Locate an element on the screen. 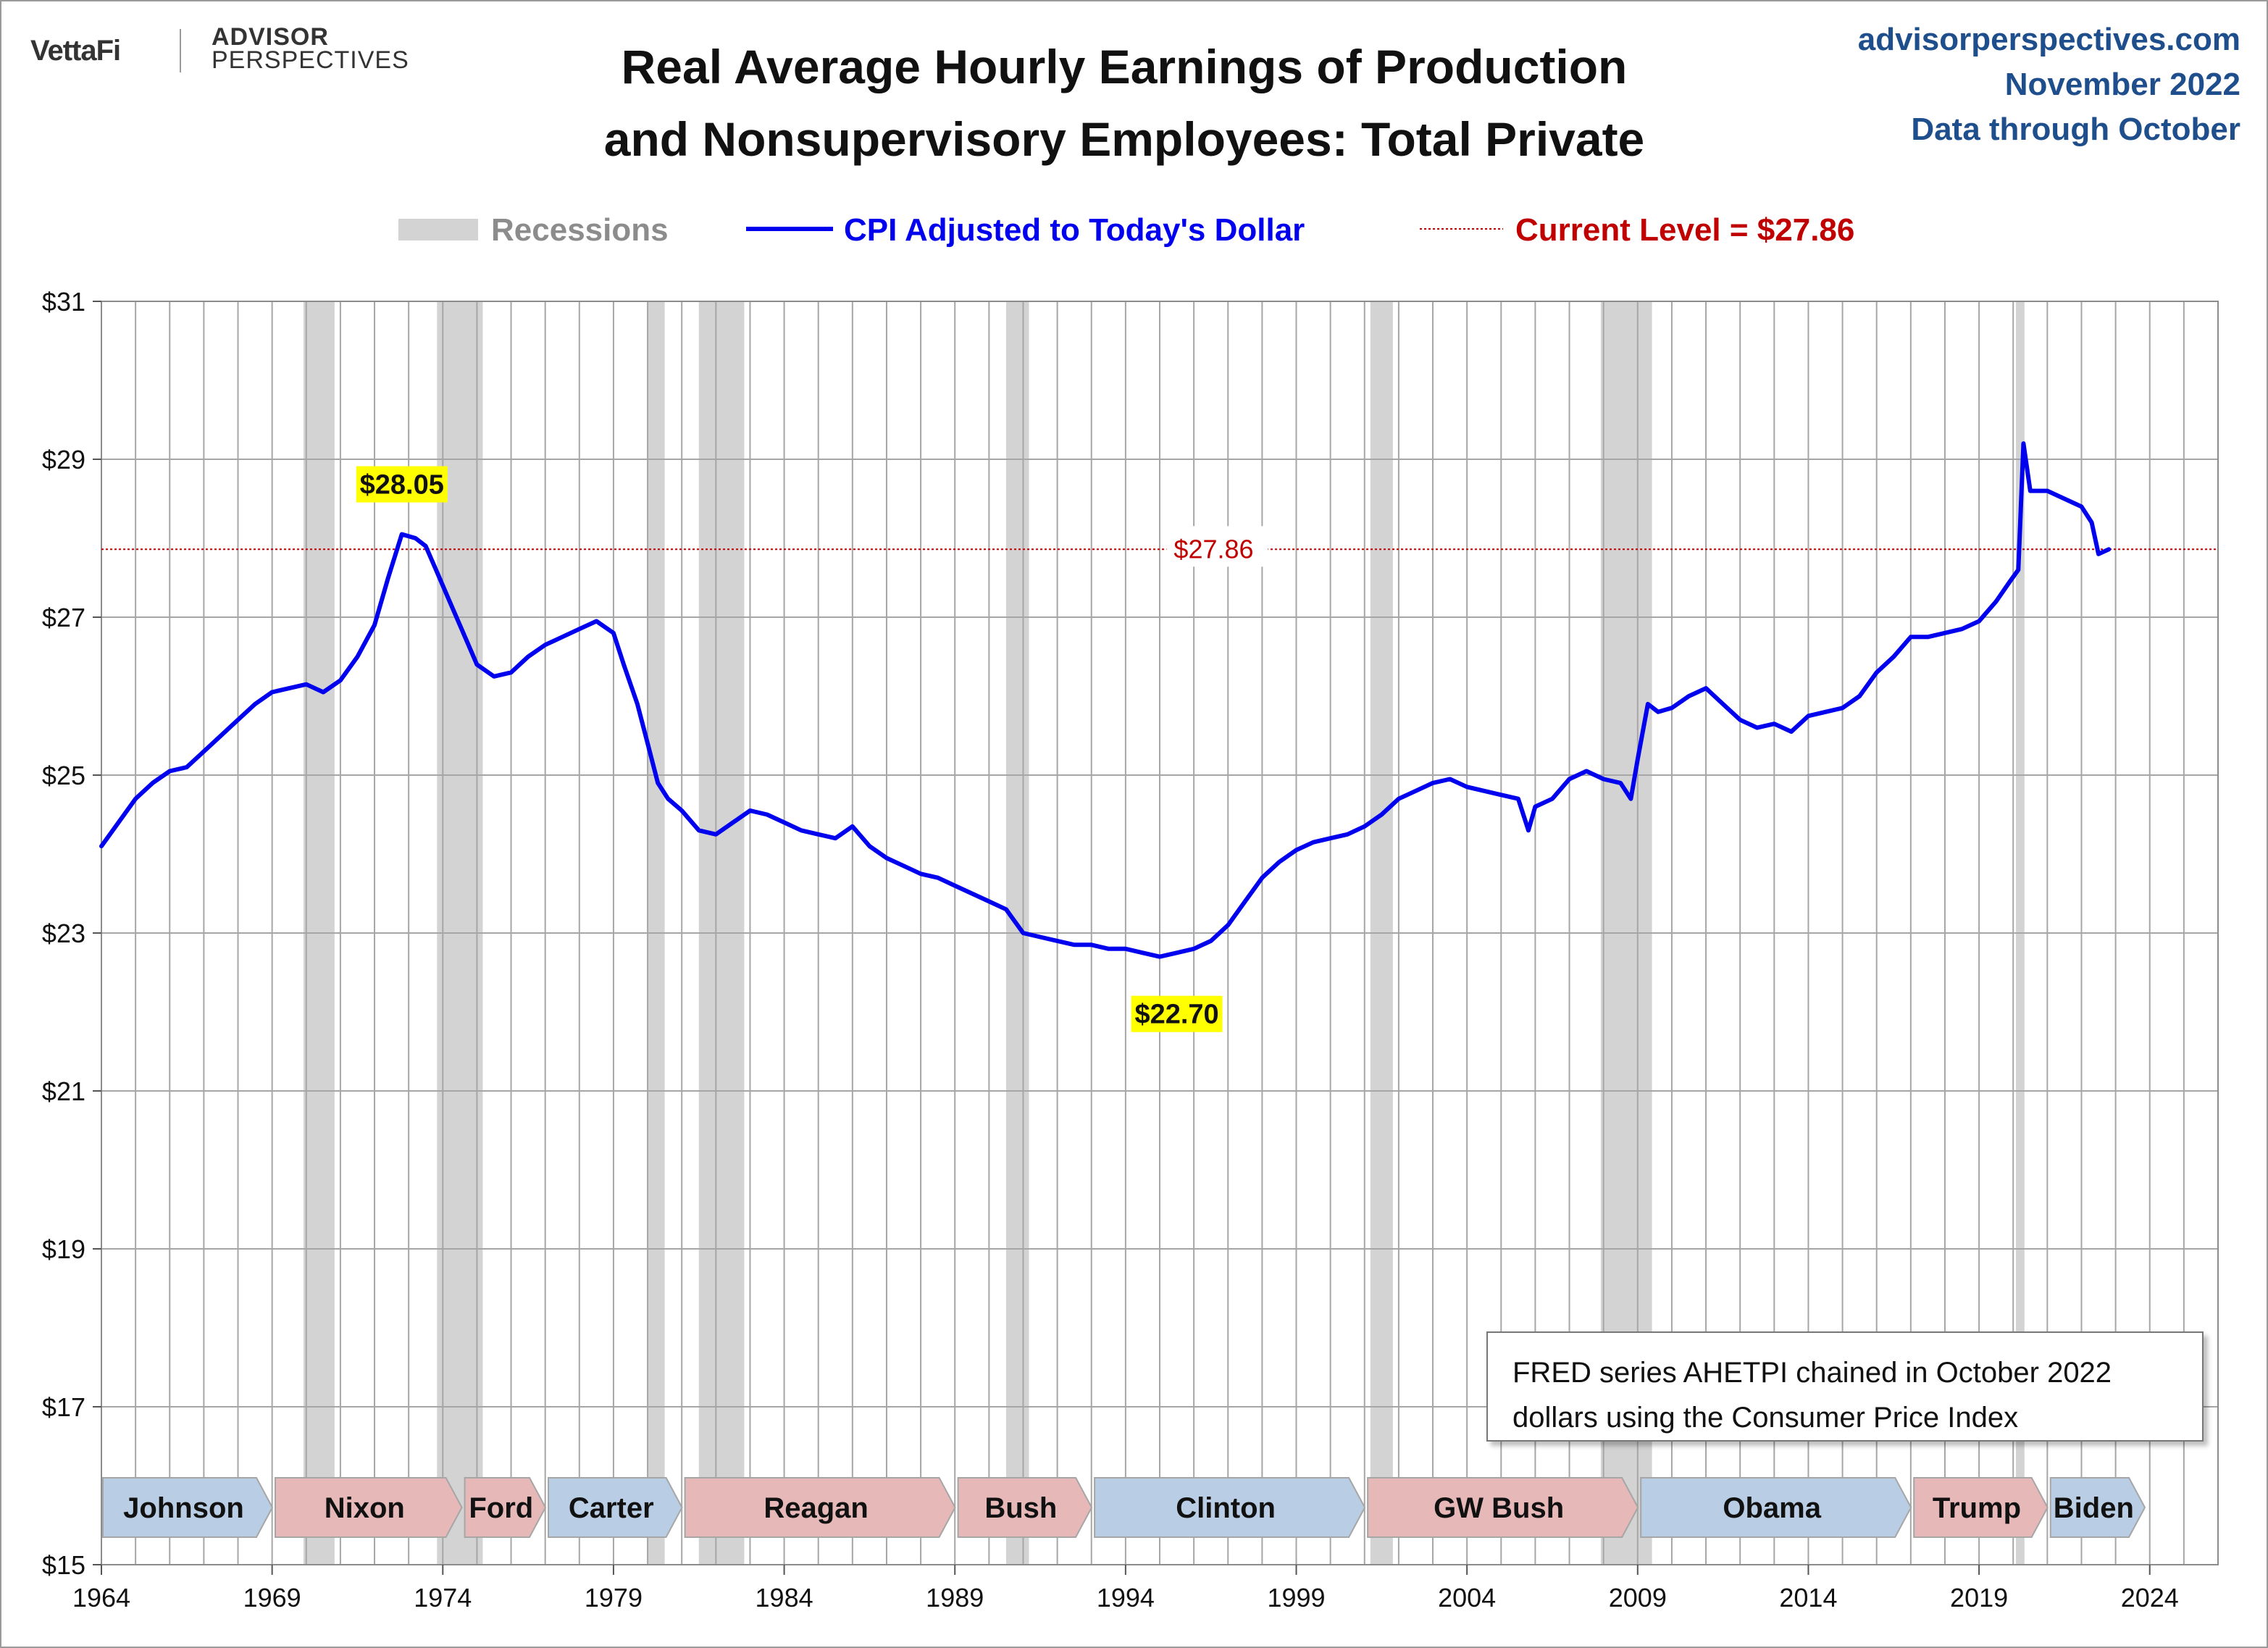  vettafi-logo-text: VettaFi is located at coordinates (76, 51).